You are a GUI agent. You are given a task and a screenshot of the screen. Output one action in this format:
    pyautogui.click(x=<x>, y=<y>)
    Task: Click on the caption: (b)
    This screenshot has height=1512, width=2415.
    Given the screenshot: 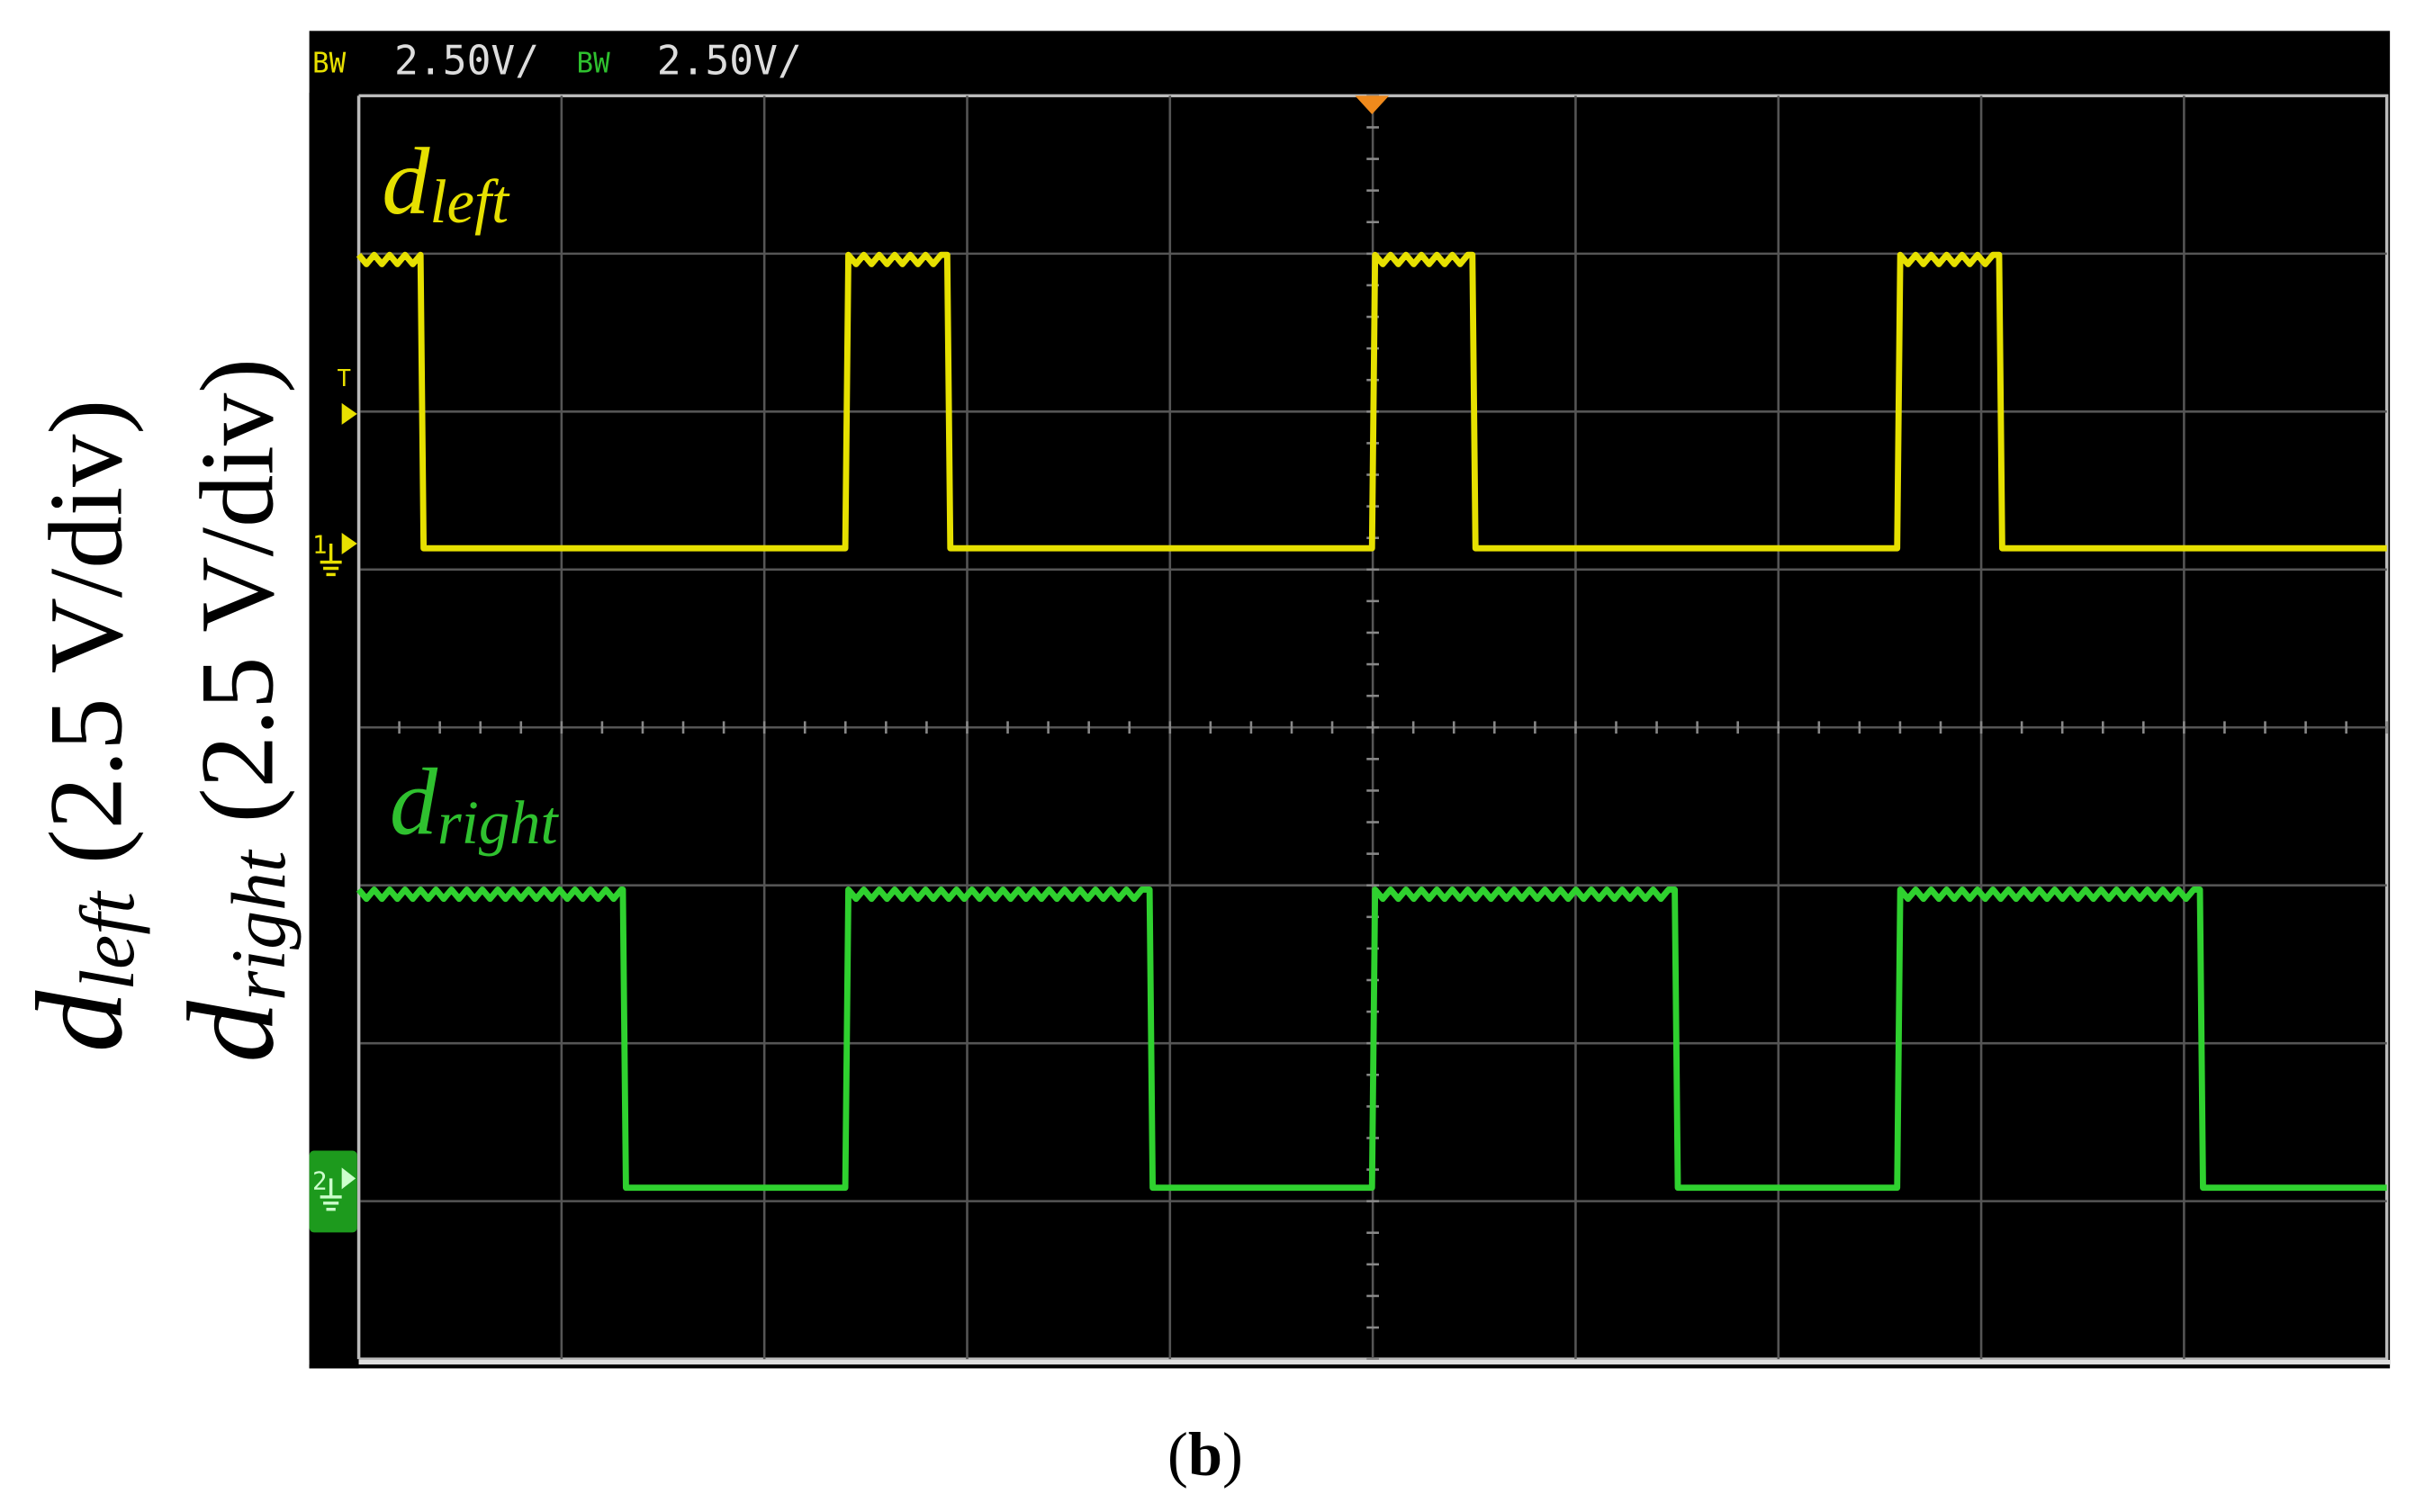 What is the action you would take?
    pyautogui.click(x=1205, y=1454)
    